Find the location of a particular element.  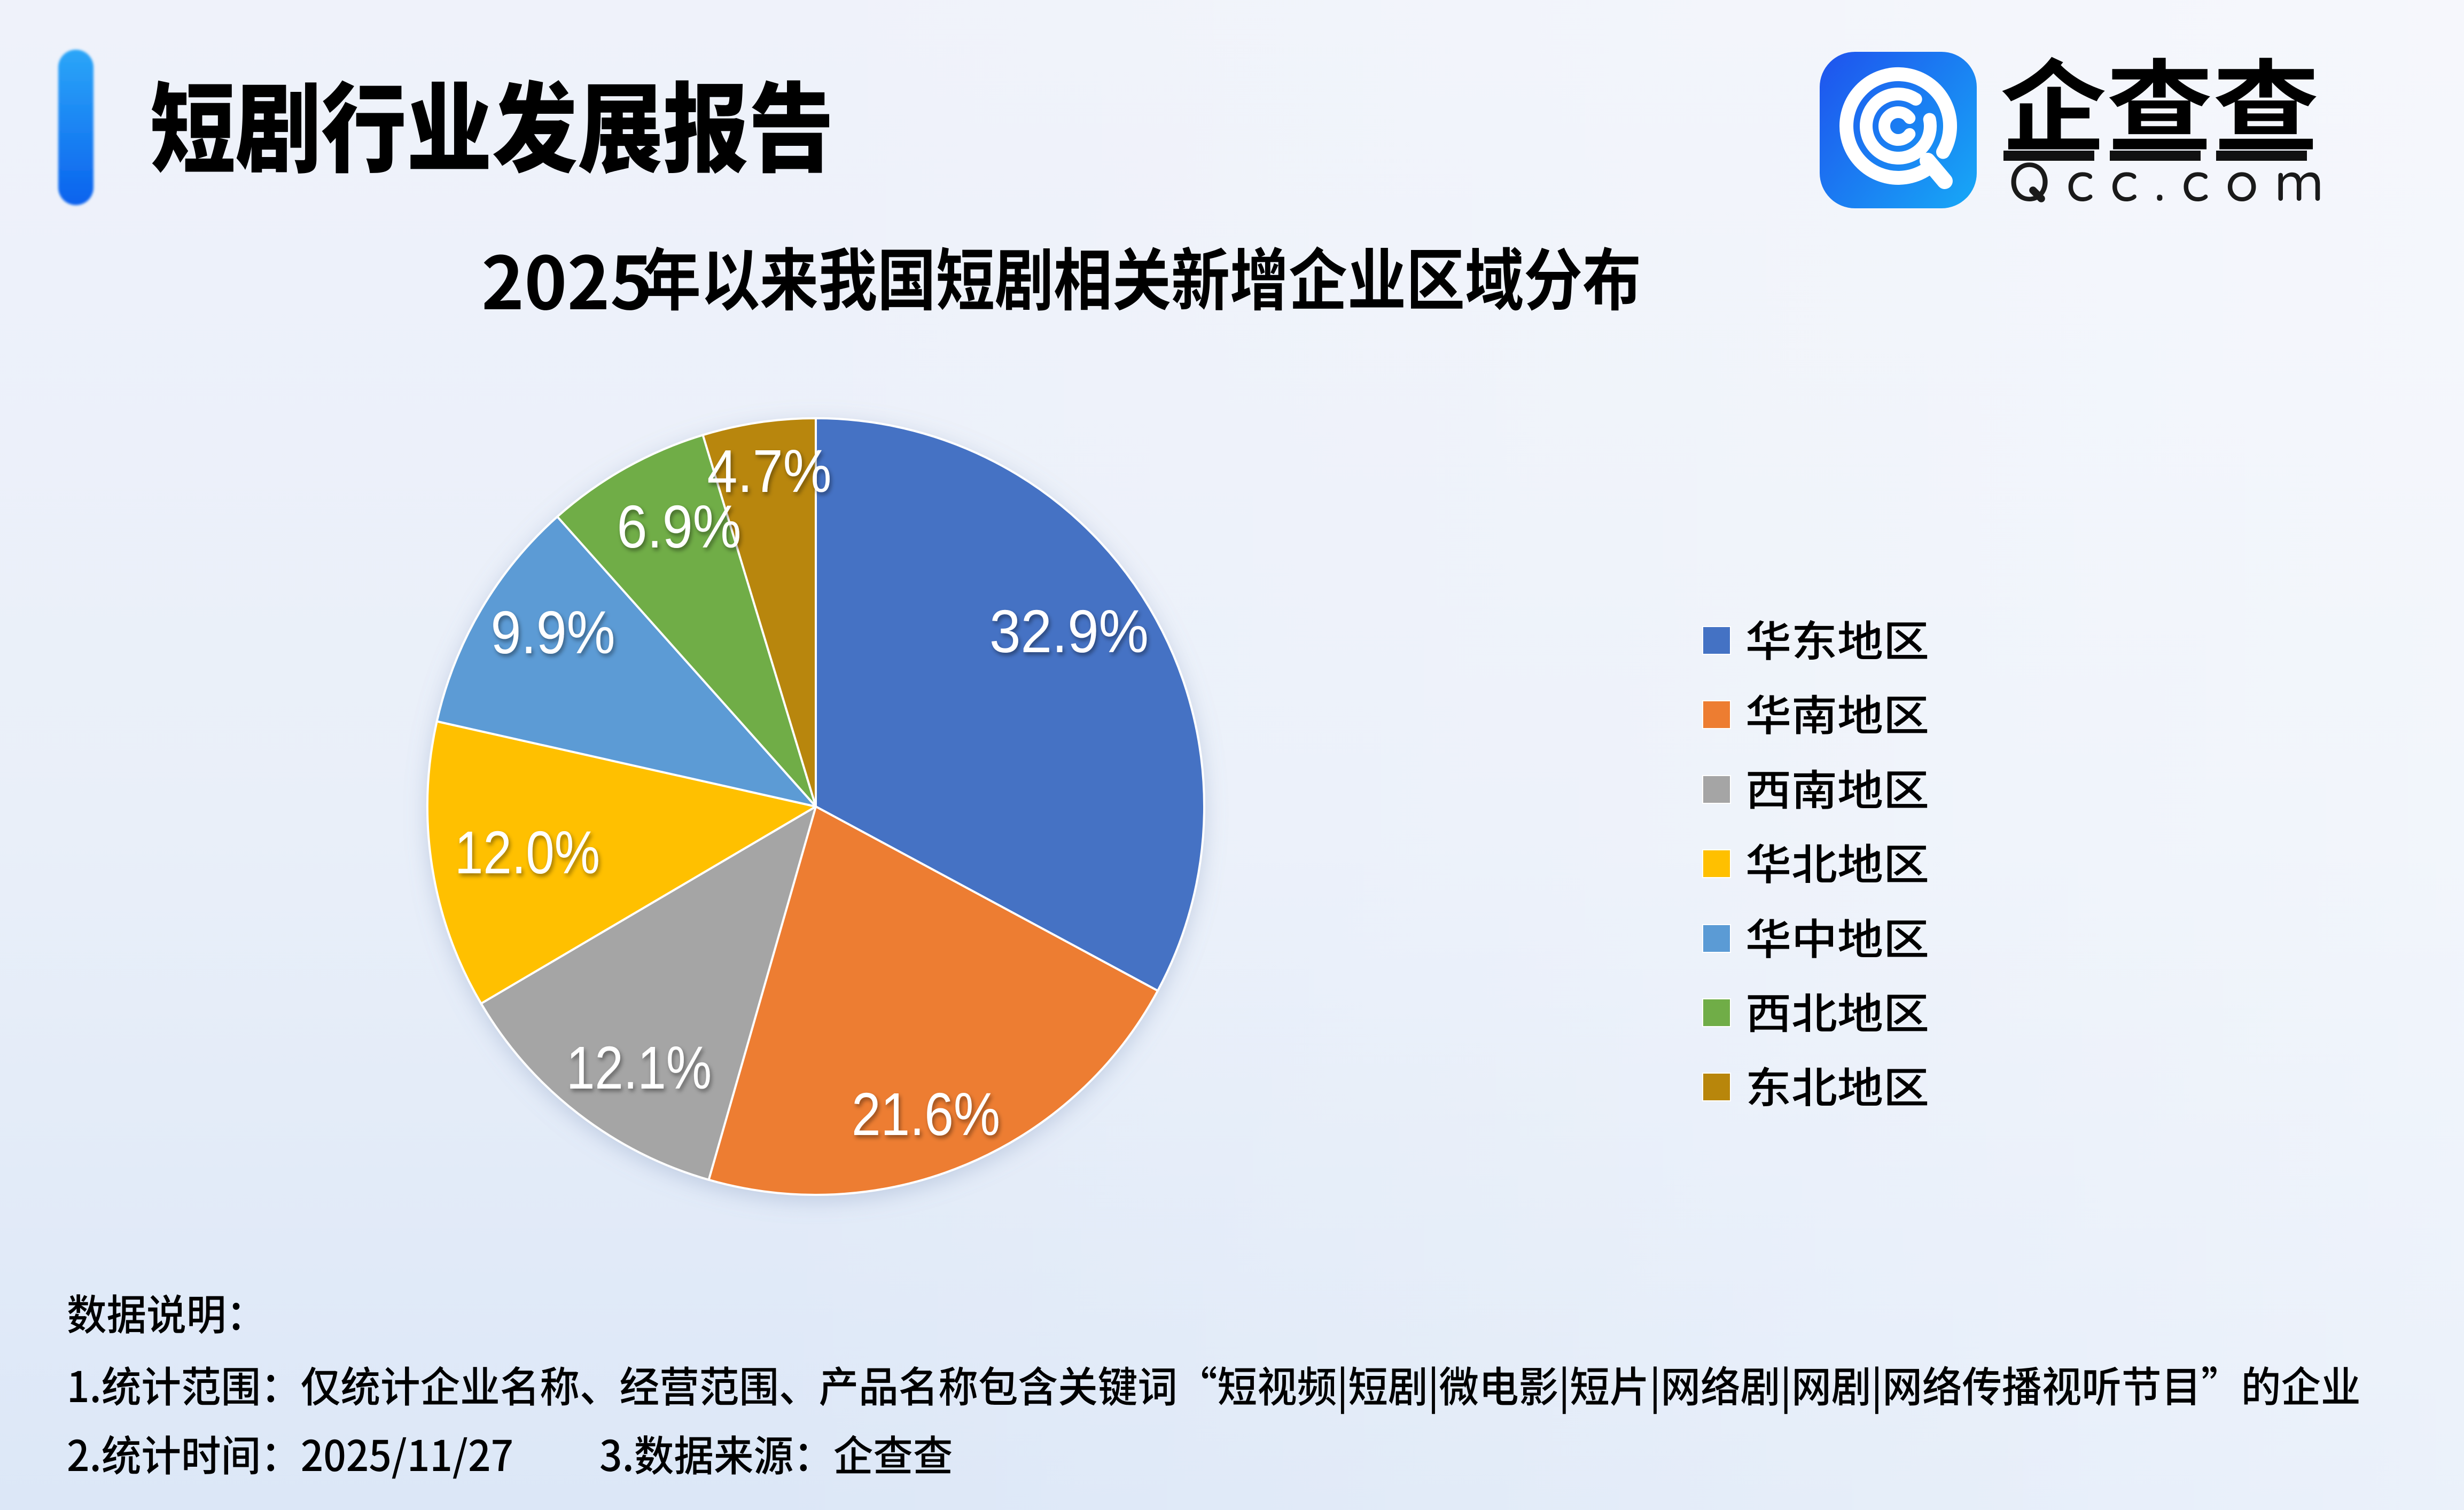

svg-text: 32.9% is located at coordinates (1069, 631).